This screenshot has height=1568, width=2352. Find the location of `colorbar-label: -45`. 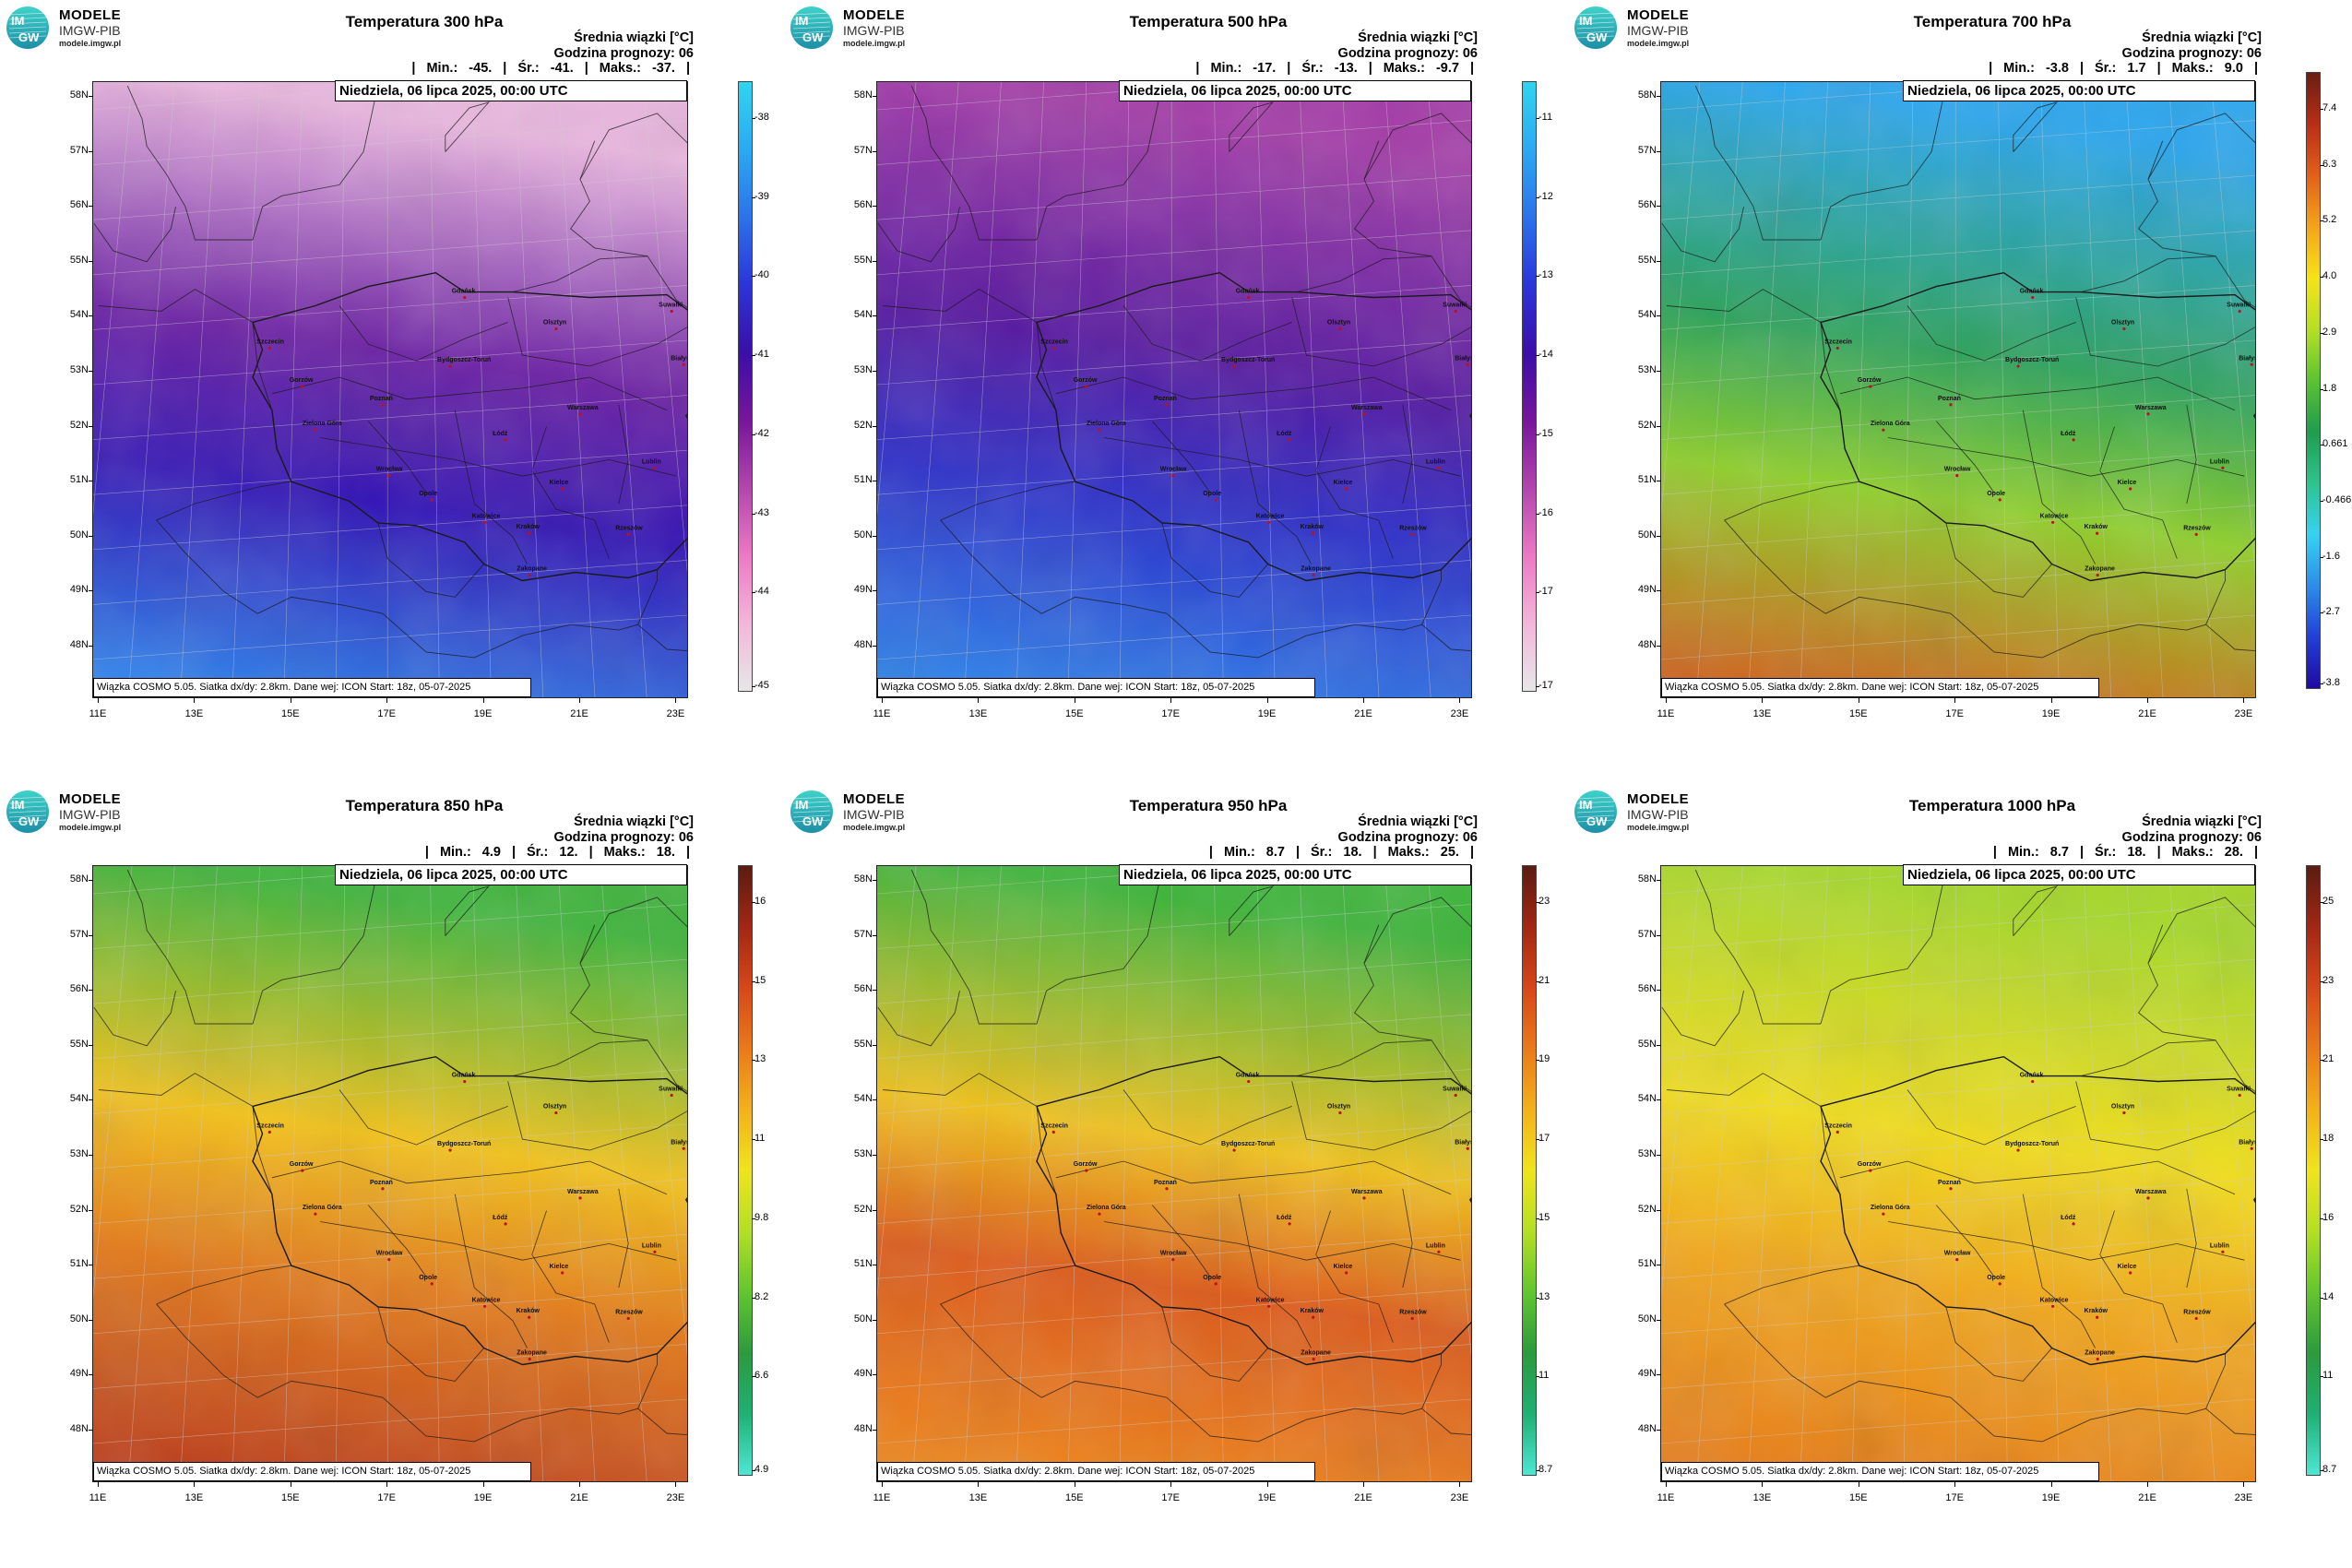

colorbar-label: -45 is located at coordinates (761, 685).